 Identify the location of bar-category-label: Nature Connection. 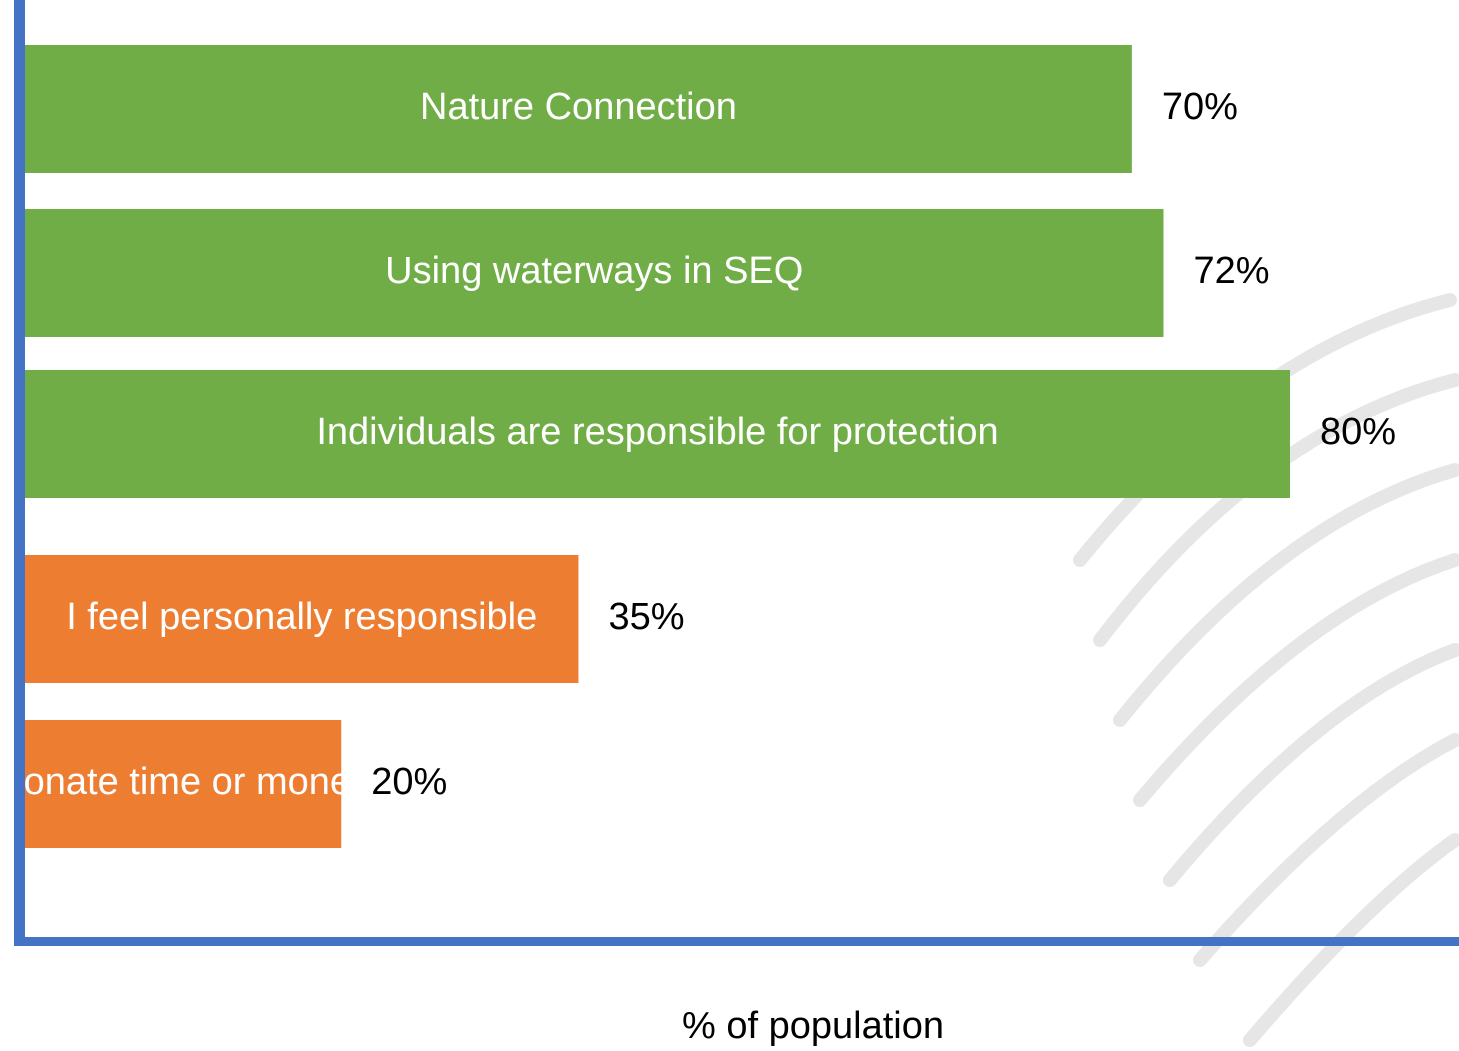
(578, 107).